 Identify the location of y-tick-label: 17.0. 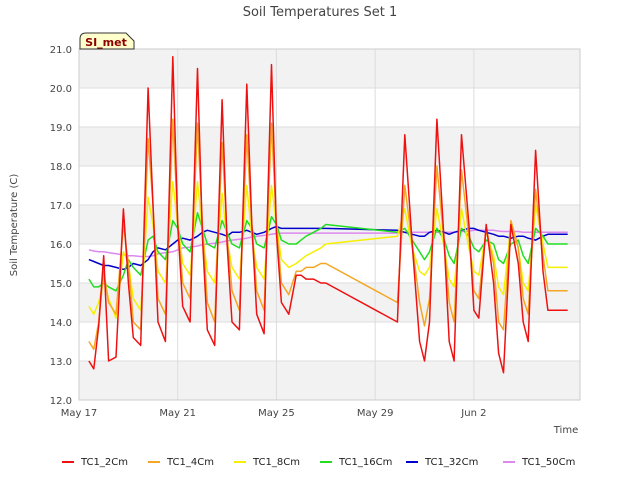
(61, 206).